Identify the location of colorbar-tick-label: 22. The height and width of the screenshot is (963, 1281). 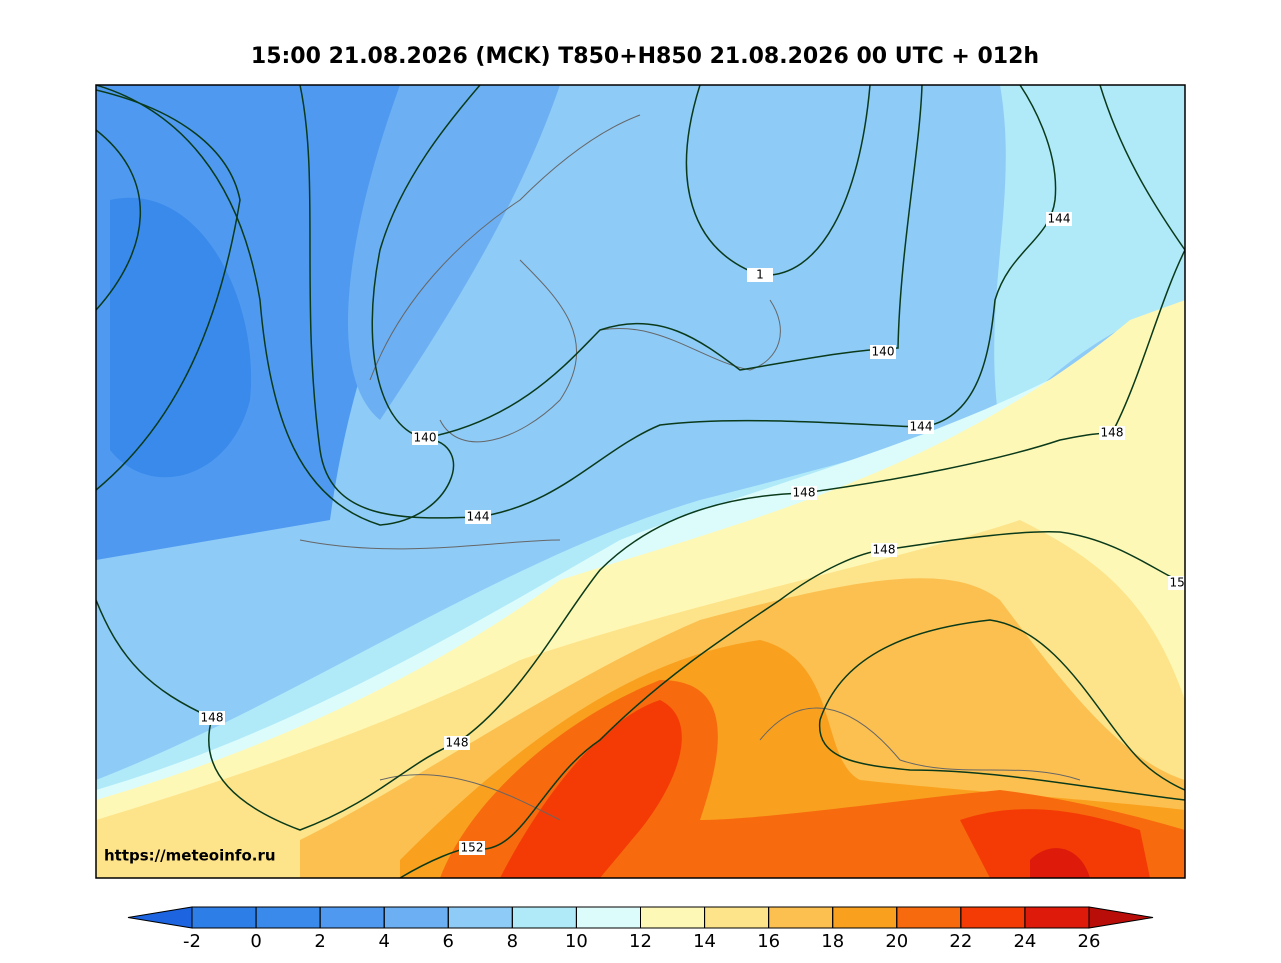
(960, 941).